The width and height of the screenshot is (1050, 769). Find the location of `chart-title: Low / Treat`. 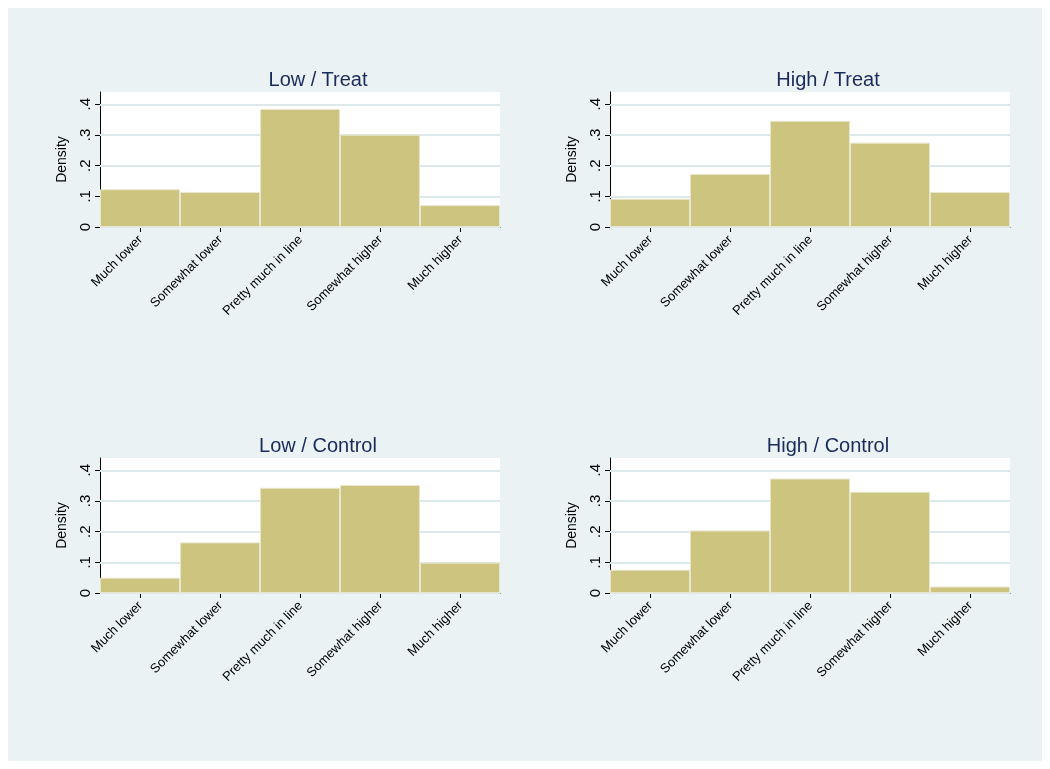

chart-title: Low / Treat is located at coordinates (318, 79).